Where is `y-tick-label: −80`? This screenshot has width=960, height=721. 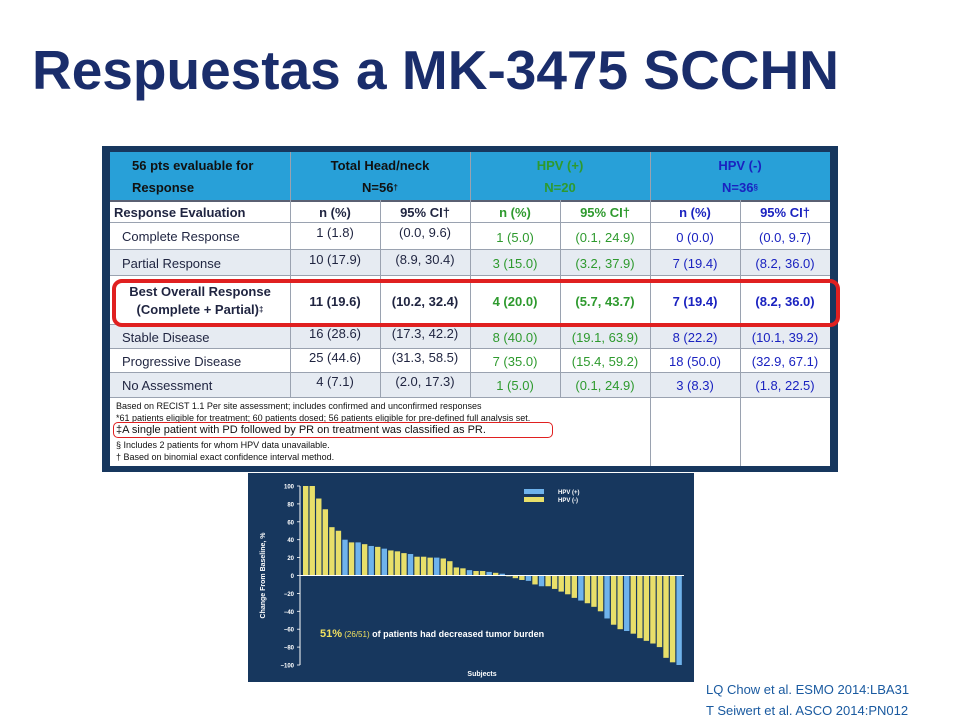
y-tick-label: −80 is located at coordinates (289, 649).